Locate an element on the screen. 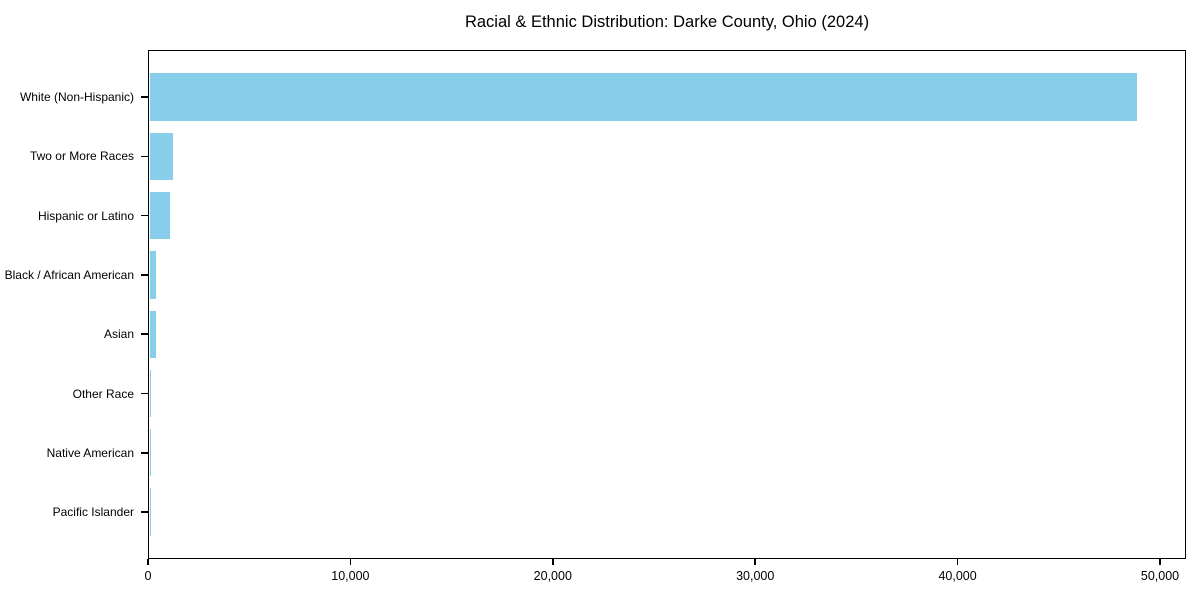 The height and width of the screenshot is (600, 1200). bar-native-american is located at coordinates (150, 453).